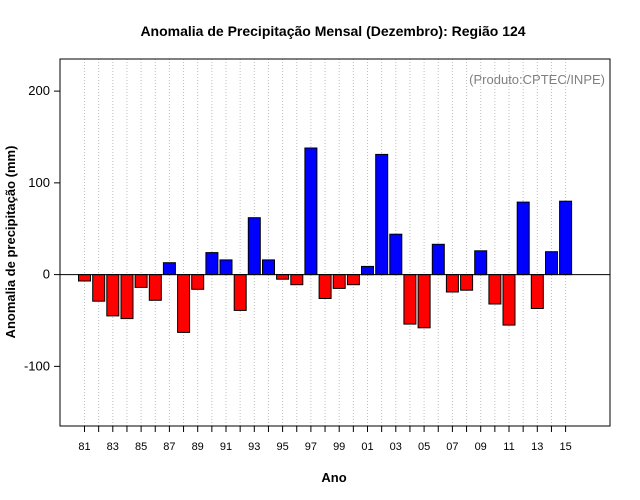 The width and height of the screenshot is (640, 500). What do you see at coordinates (452, 447) in the screenshot?
I see `x-tick-label: 07` at bounding box center [452, 447].